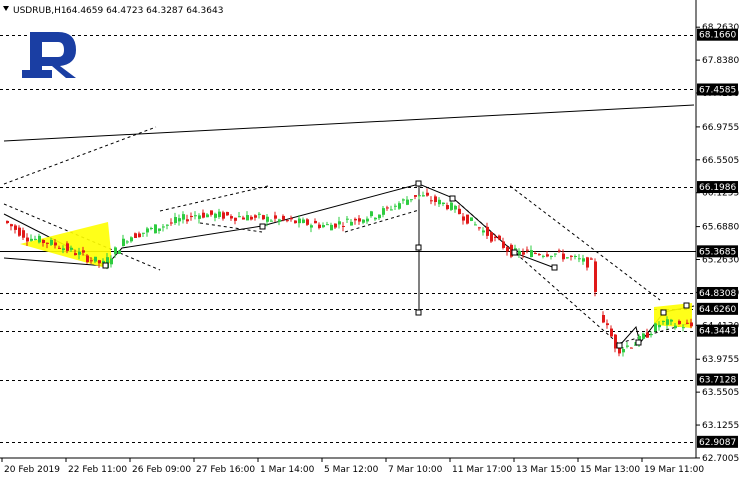 The image size is (740, 480). I want to click on time-tick-label: 7 Mar 10:00, so click(415, 470).